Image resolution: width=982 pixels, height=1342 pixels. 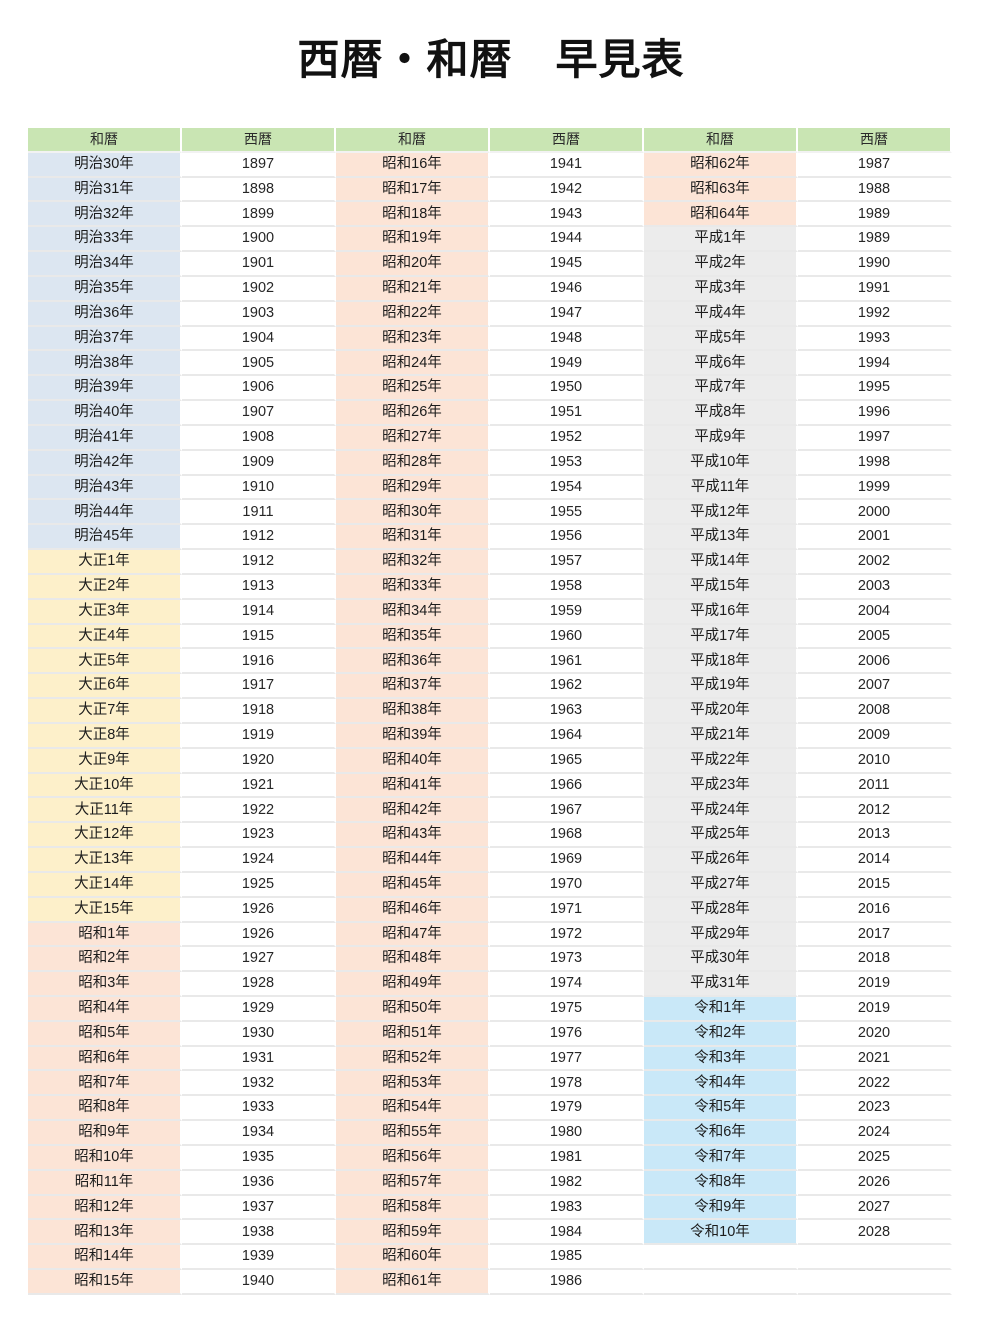 What do you see at coordinates (105, 562) in the screenshot?
I see `wareki-cell: 大正1年` at bounding box center [105, 562].